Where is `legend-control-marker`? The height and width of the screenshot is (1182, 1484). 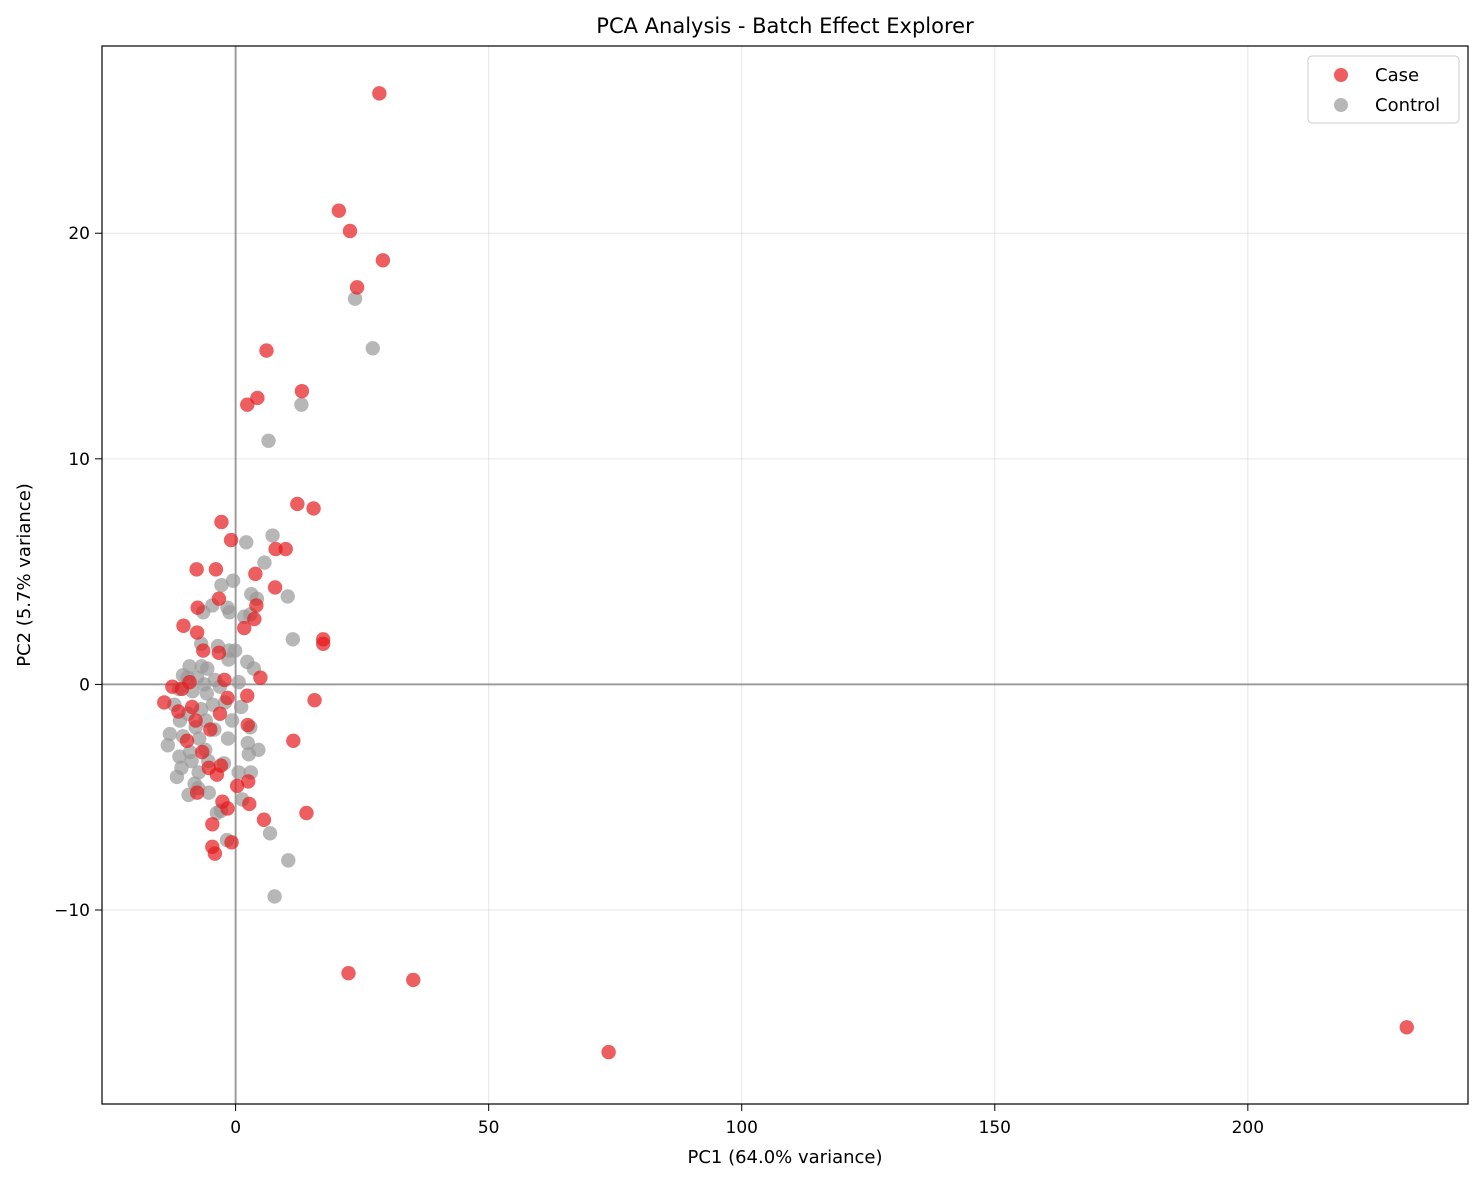
legend-control-marker is located at coordinates (1341, 105).